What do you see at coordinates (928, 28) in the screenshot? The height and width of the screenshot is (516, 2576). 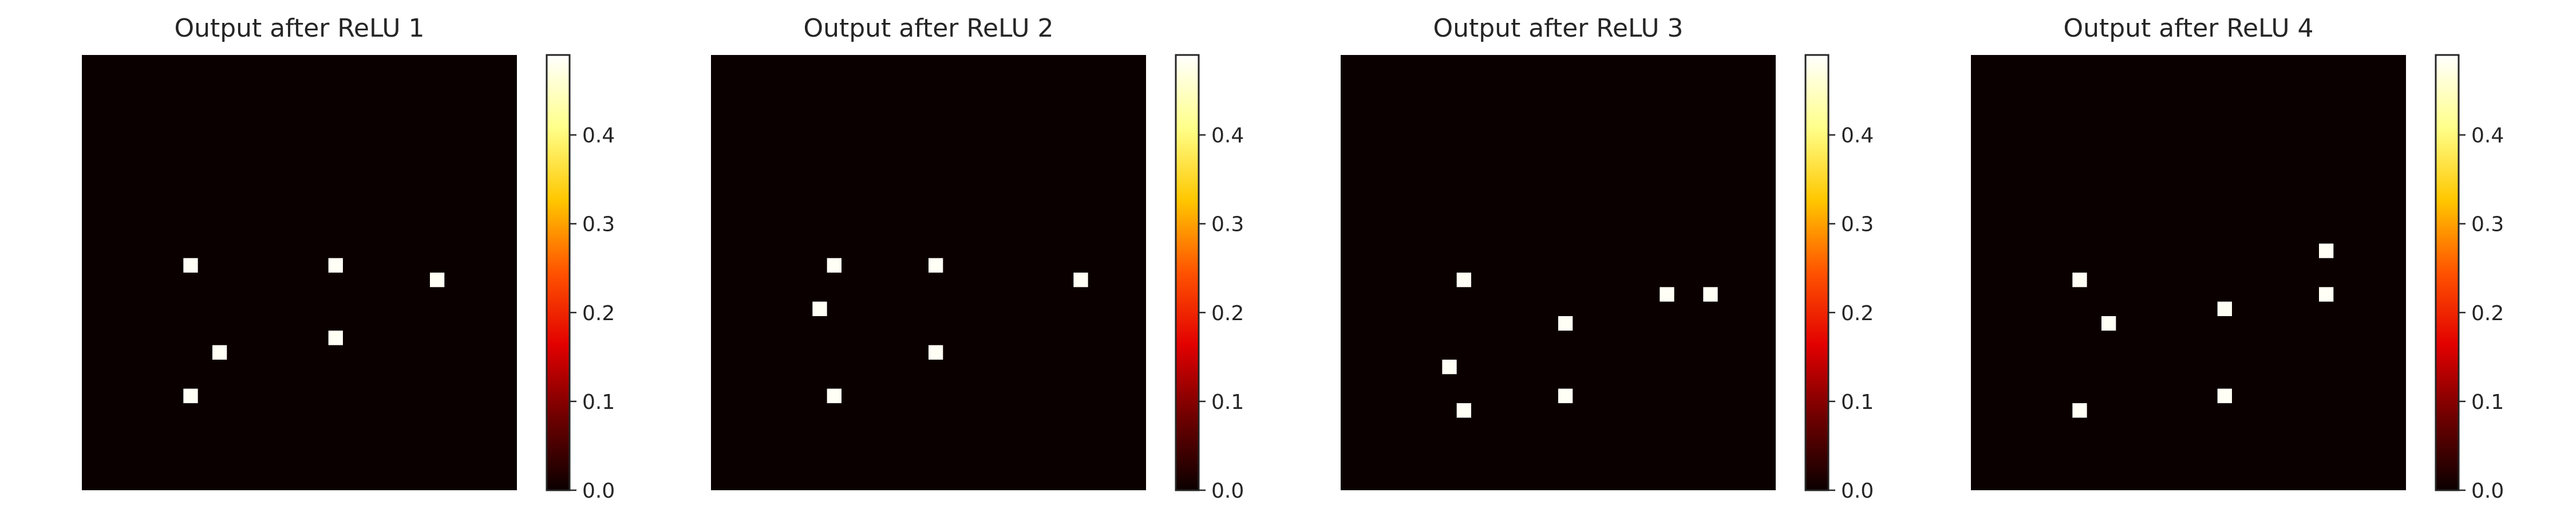 I see `panel-title: Output after ReLU 2` at bounding box center [928, 28].